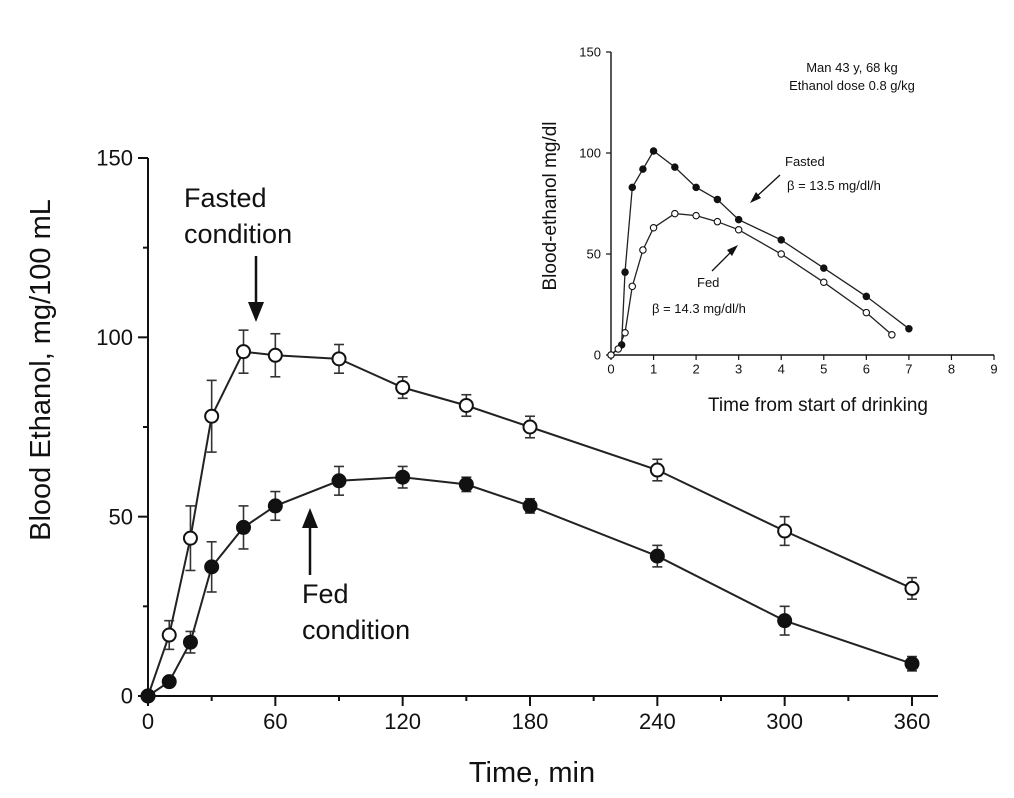 This screenshot has width=1014, height=798. What do you see at coordinates (256, 289) in the screenshot?
I see `fasted-annotation-arrow` at bounding box center [256, 289].